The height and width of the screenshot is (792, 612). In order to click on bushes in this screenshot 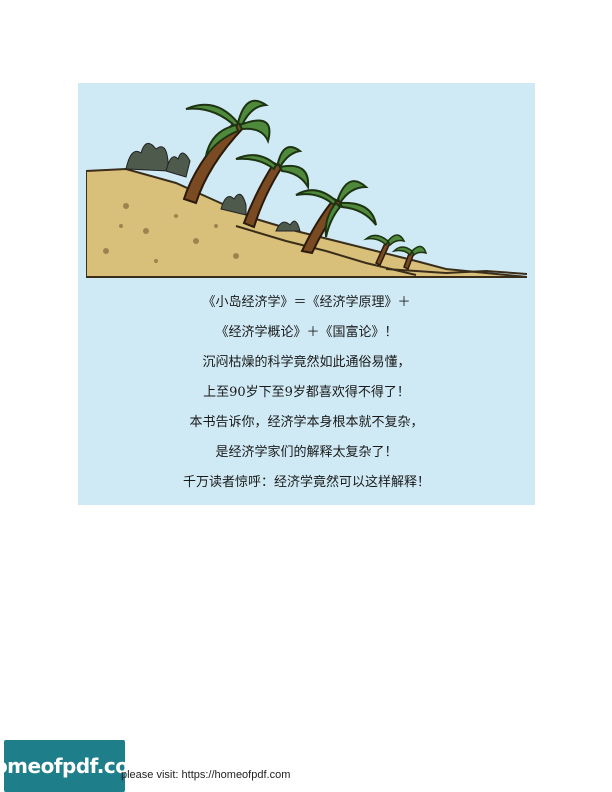, I will do `click(213, 187)`.